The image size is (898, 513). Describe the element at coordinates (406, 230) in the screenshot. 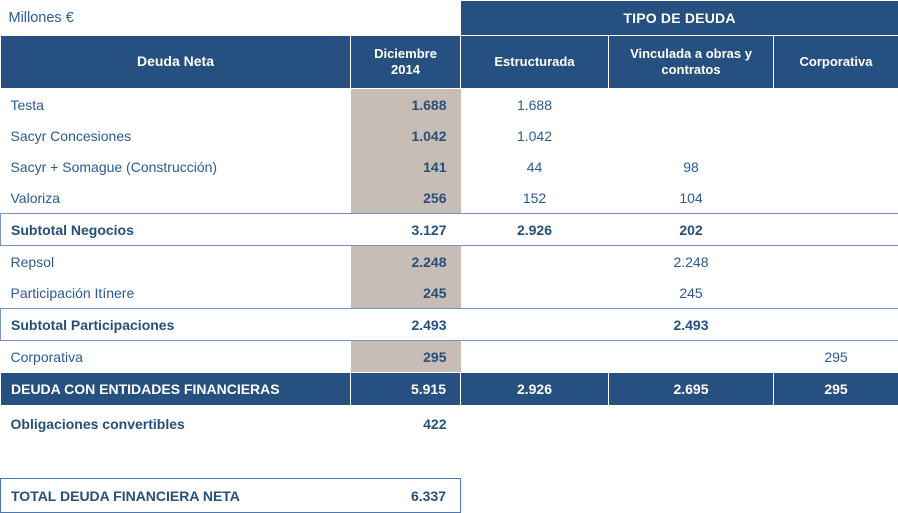

I see `subtotal-value-diciembre: 3.127` at that location.